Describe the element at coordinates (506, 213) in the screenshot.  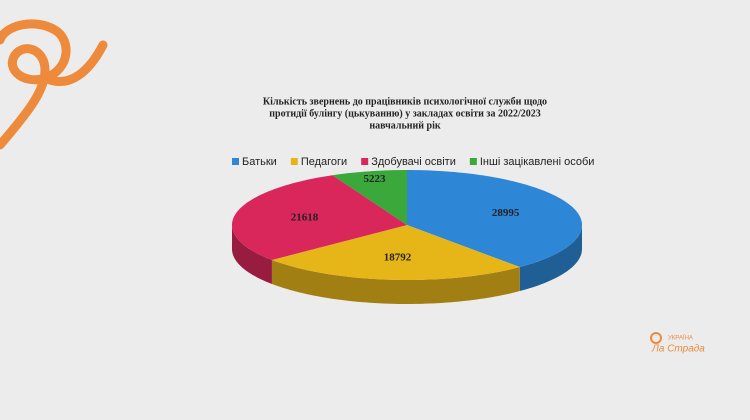
I see `value-label: 28995` at that location.